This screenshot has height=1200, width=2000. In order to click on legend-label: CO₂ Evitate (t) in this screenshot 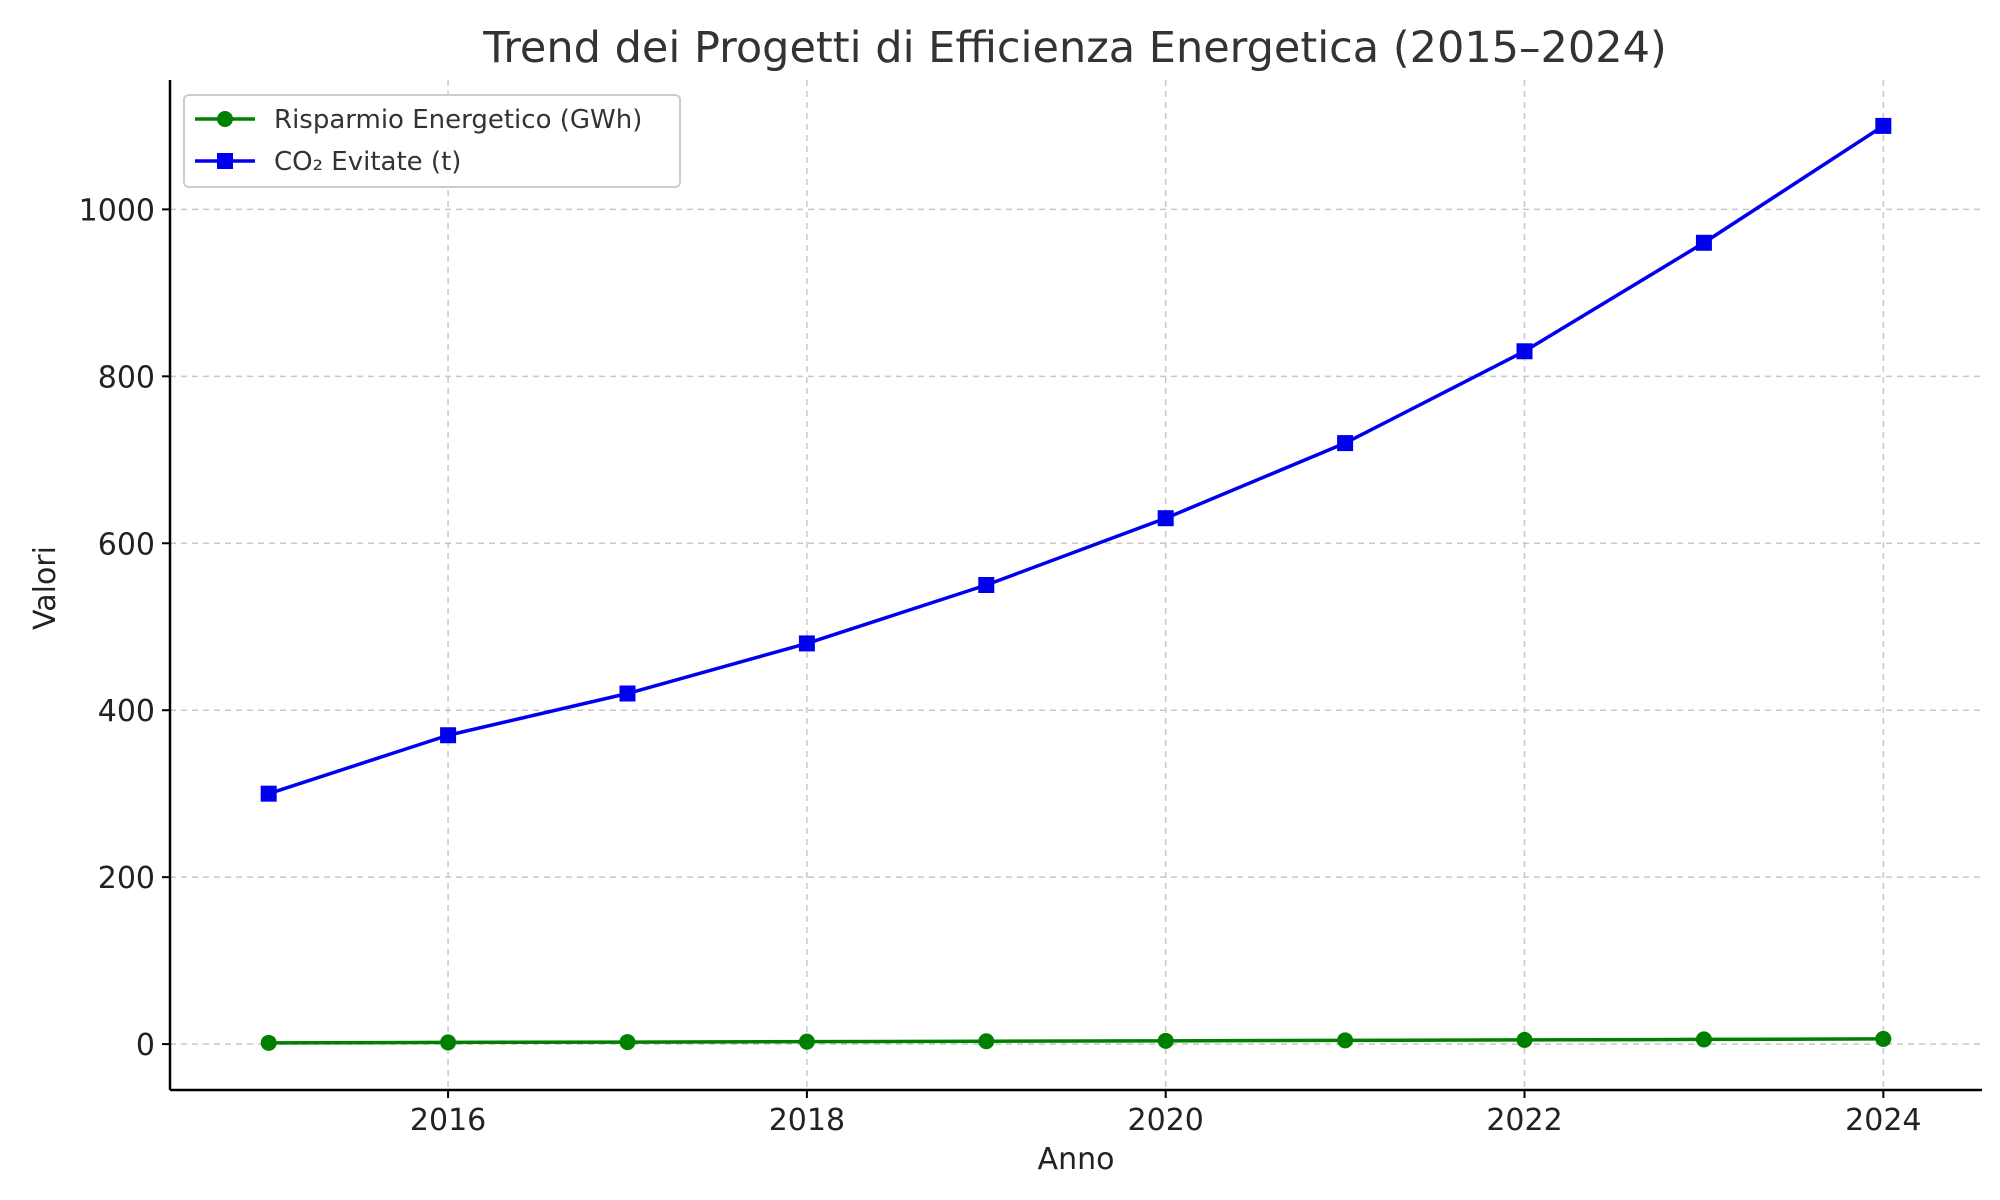, I will do `click(367, 162)`.